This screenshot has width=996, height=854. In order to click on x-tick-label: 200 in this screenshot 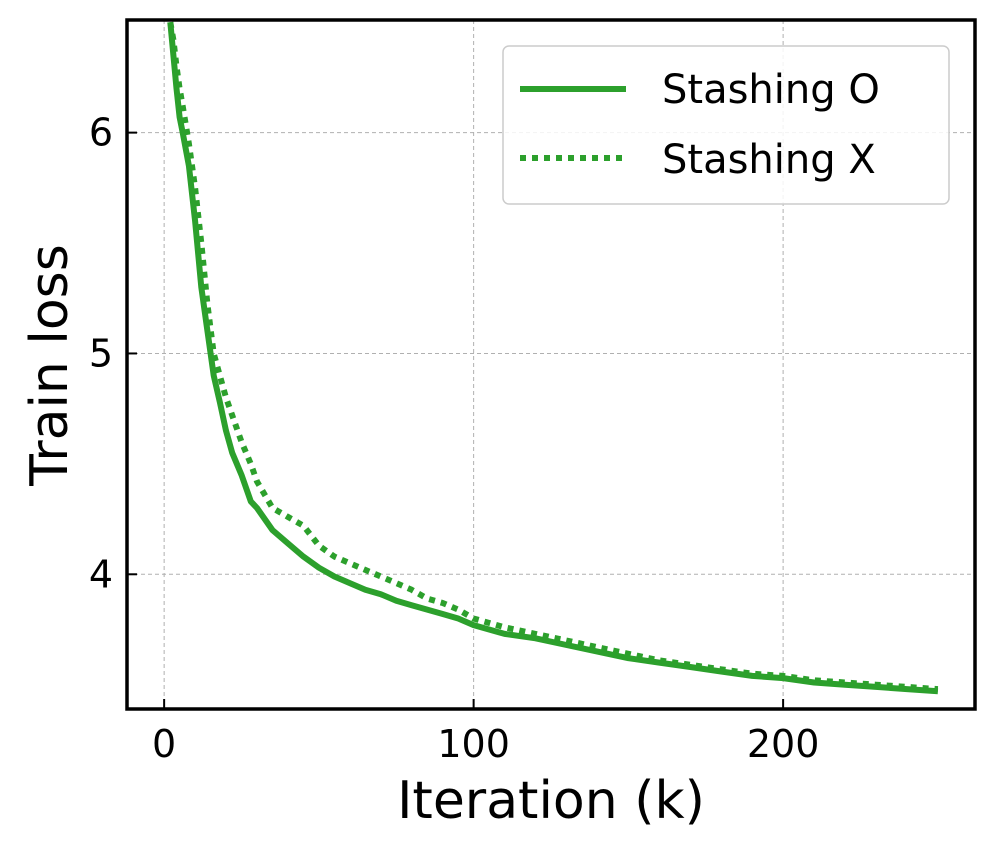, I will do `click(783, 744)`.